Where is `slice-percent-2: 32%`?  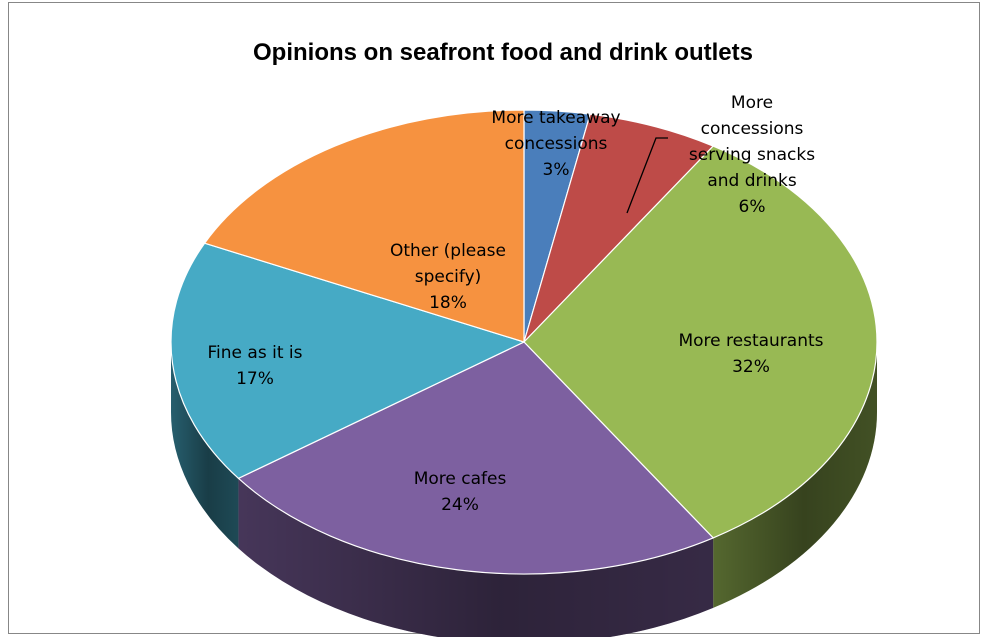
slice-percent-2: 32% is located at coordinates (751, 367).